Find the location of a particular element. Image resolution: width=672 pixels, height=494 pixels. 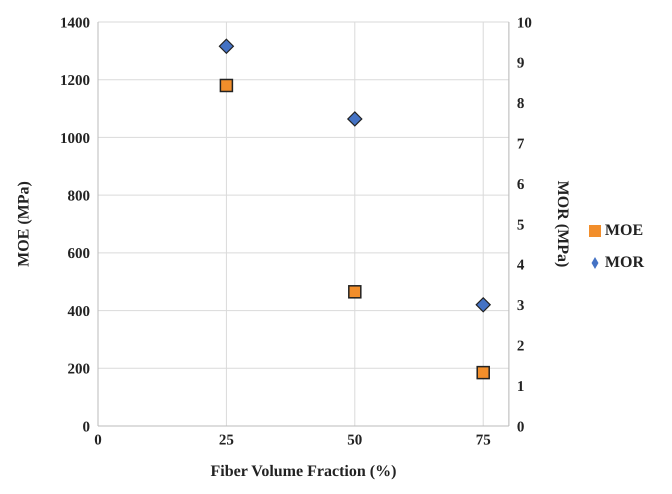

y2-tick-label: 4 is located at coordinates (520, 266).